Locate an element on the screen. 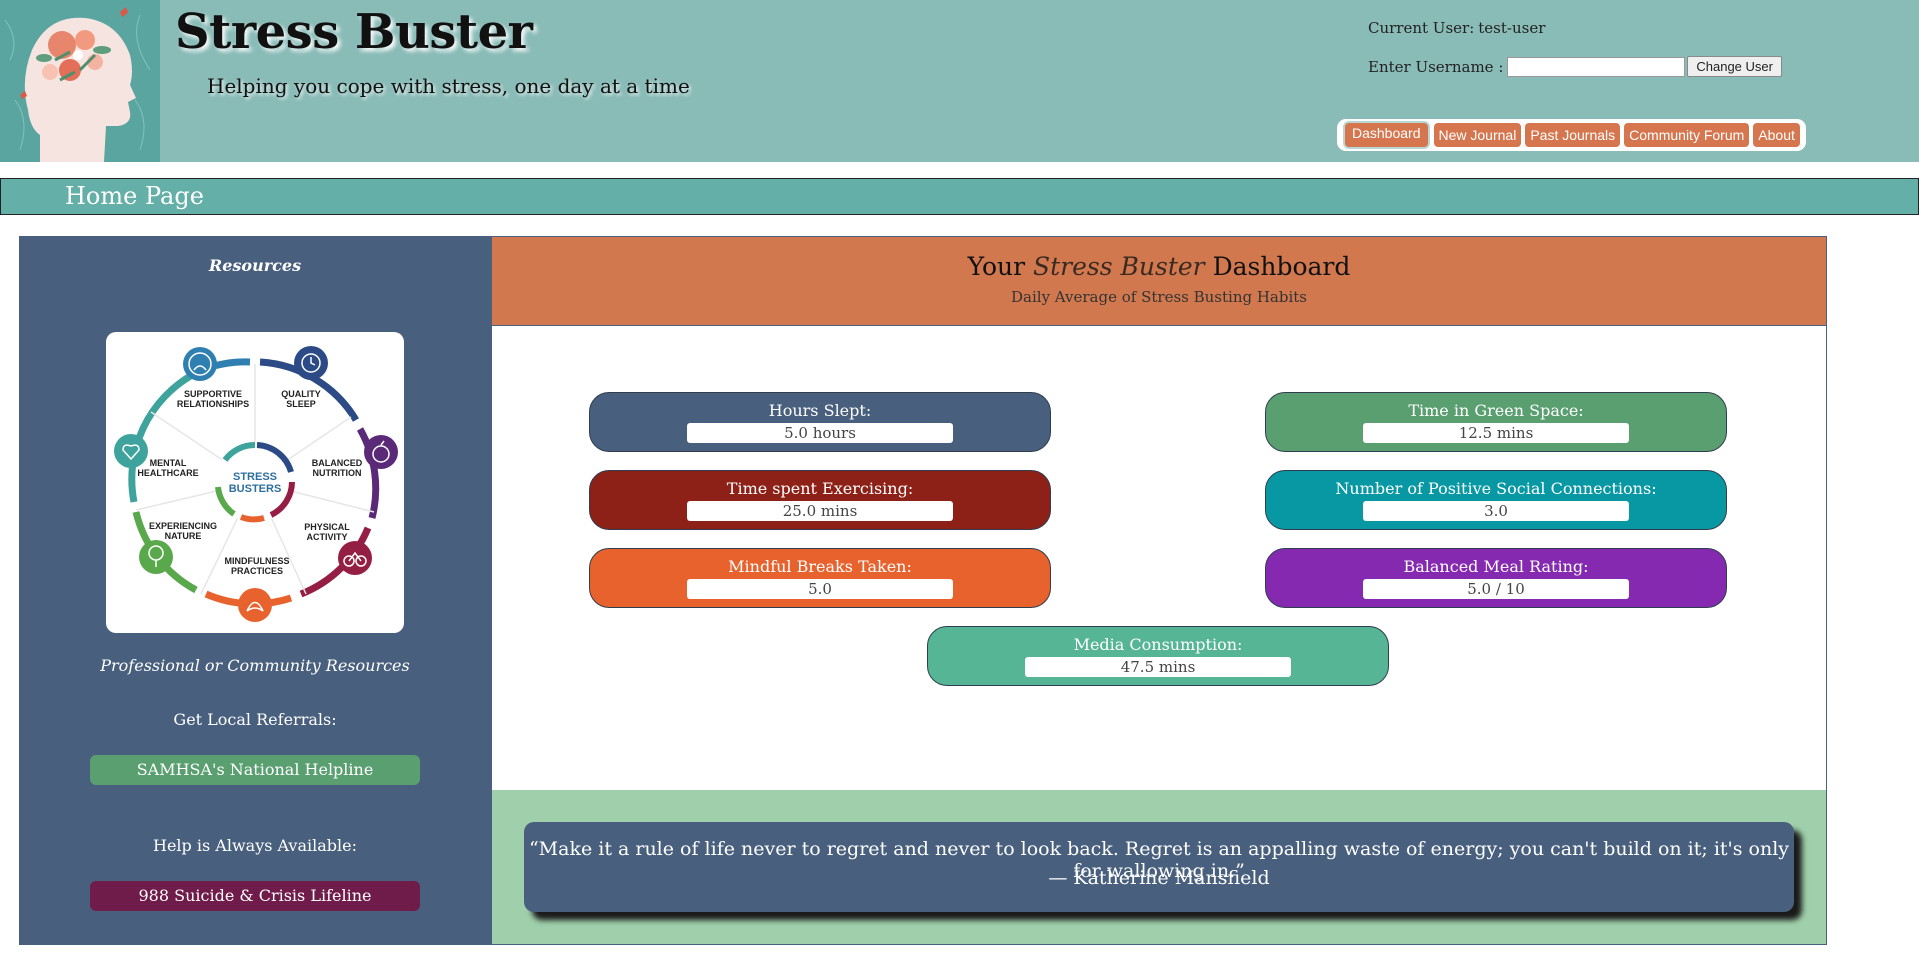  site-title: Stress Buster is located at coordinates (354, 32).